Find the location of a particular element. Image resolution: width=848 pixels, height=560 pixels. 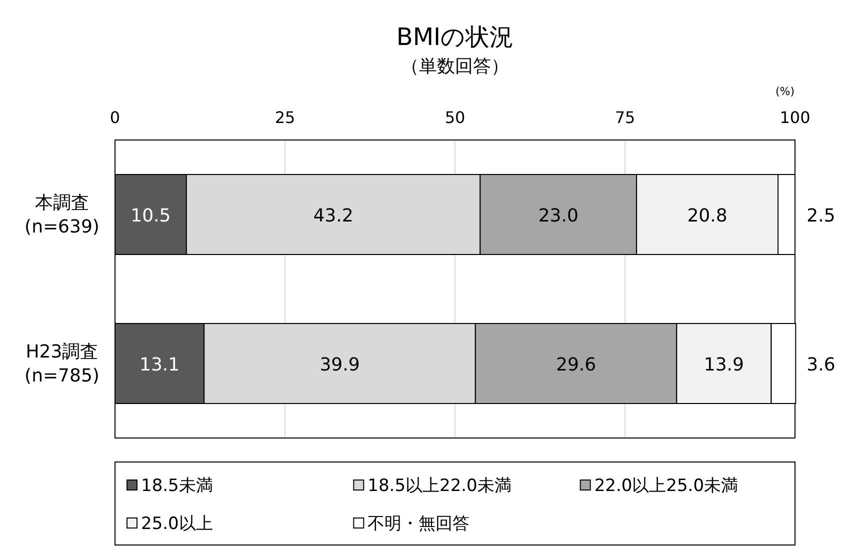

data-label: 13.9 is located at coordinates (724, 365).